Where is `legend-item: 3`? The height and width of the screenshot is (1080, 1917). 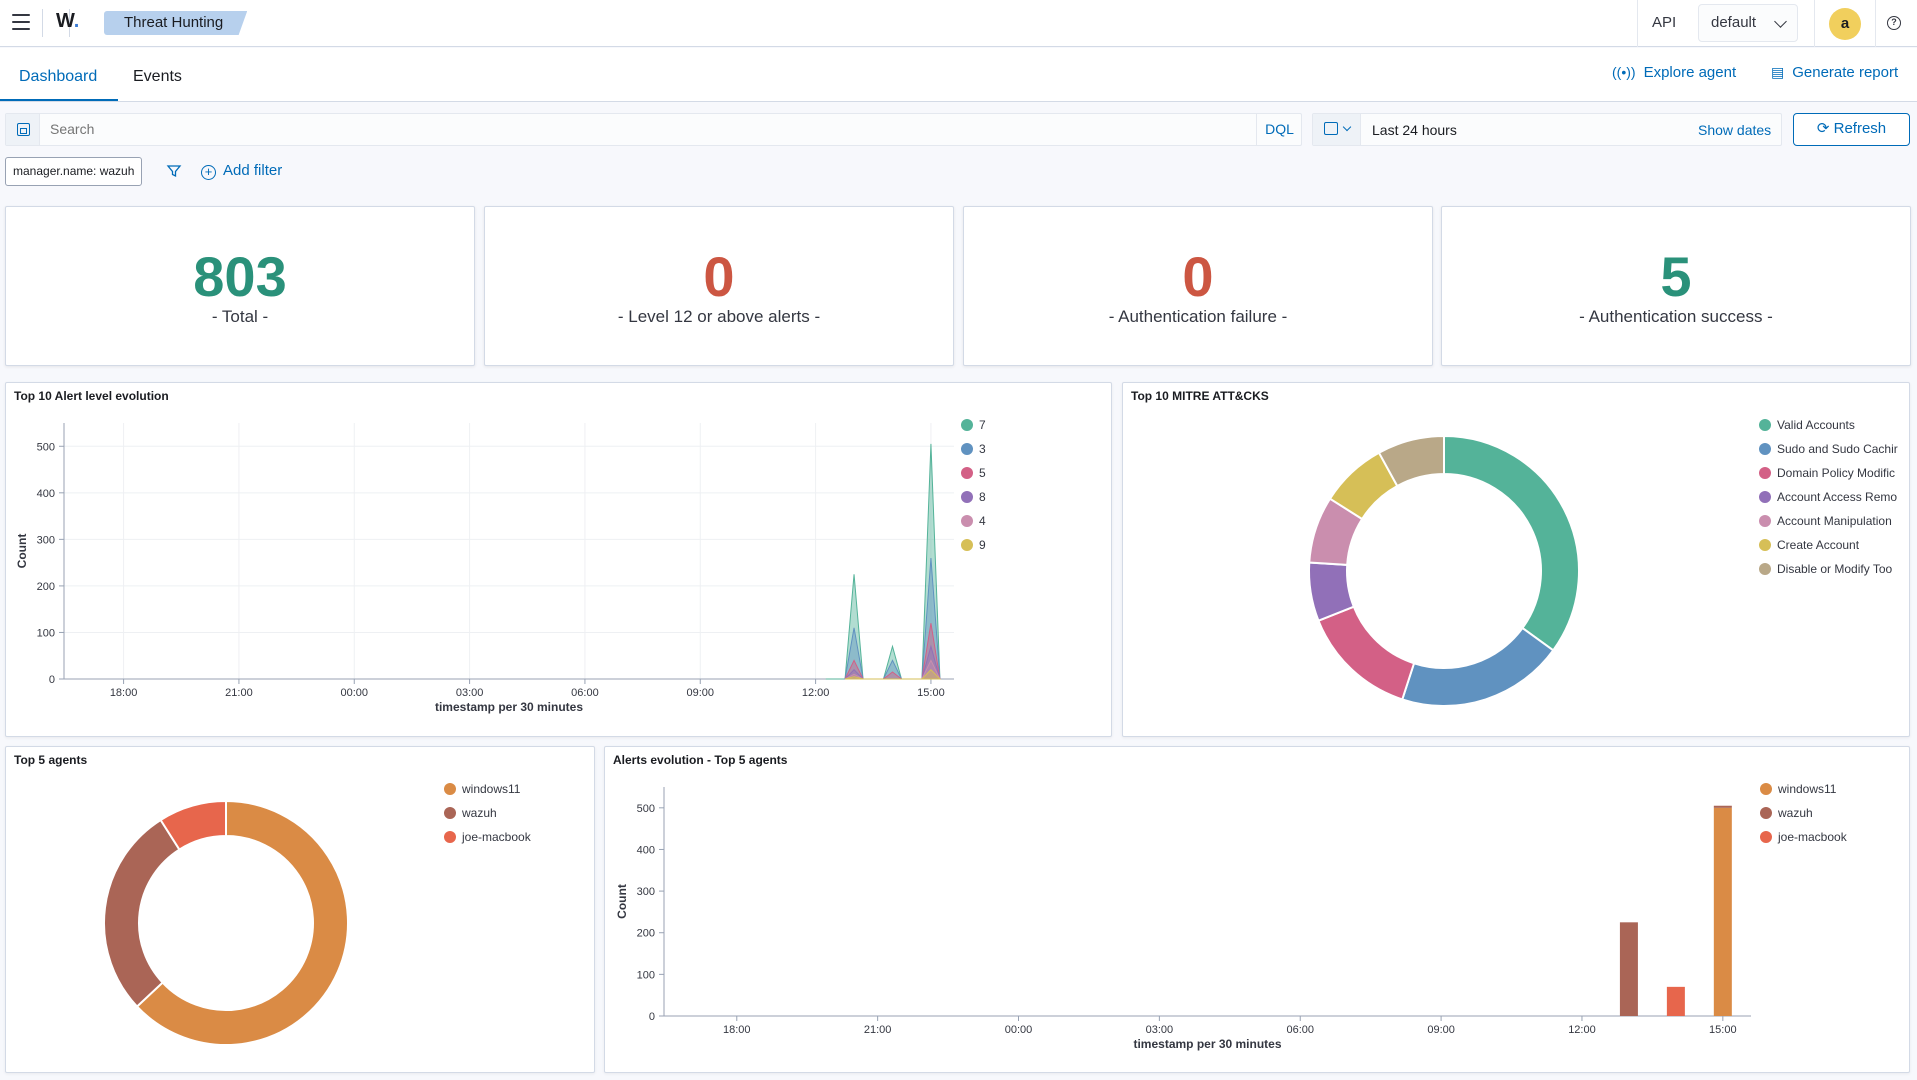 legend-item: 3 is located at coordinates (973, 453).